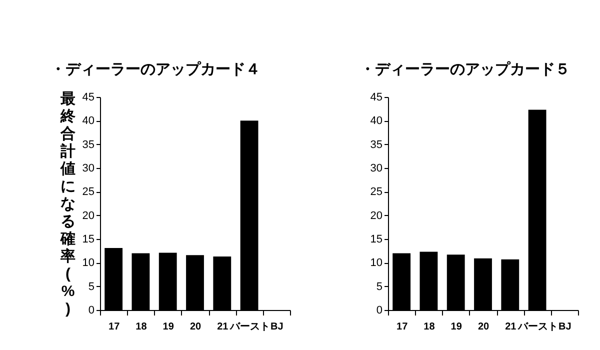 The width and height of the screenshot is (600, 350). Describe the element at coordinates (465, 69) in the screenshot. I see `chart-title: ・ディーラーのアップカード５` at that location.